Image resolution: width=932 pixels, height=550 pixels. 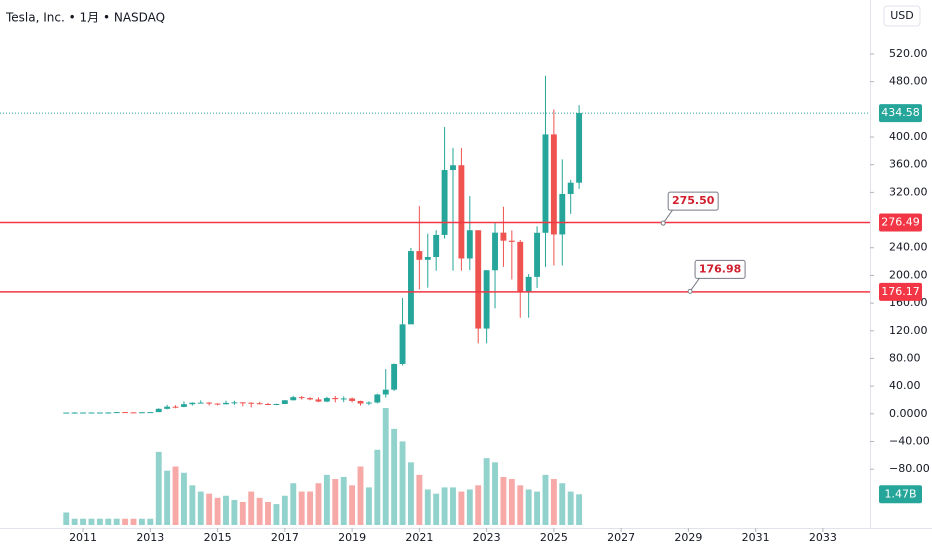 What do you see at coordinates (908, 164) in the screenshot?
I see `y-tick-label: 360.00` at bounding box center [908, 164].